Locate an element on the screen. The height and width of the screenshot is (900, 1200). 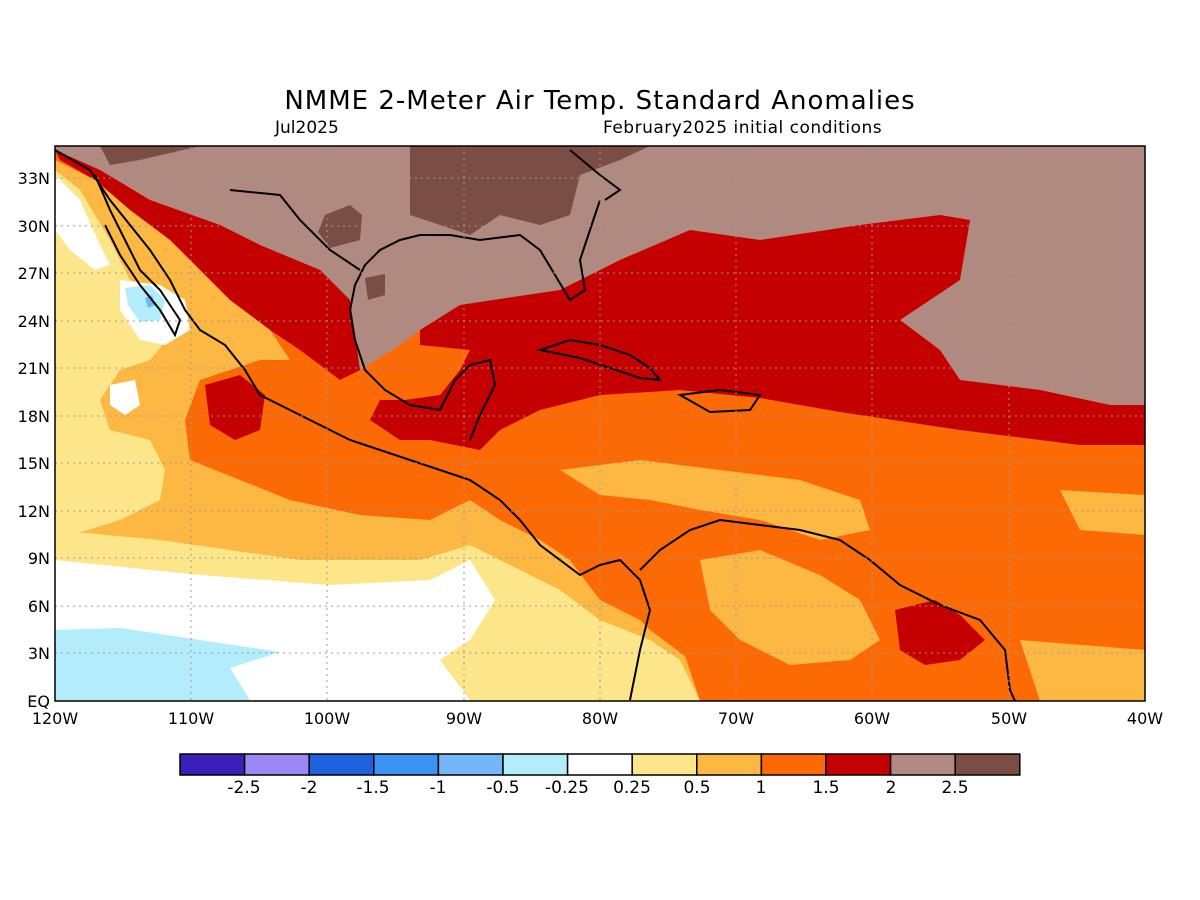
lat-label: EQ is located at coordinates (38, 701).